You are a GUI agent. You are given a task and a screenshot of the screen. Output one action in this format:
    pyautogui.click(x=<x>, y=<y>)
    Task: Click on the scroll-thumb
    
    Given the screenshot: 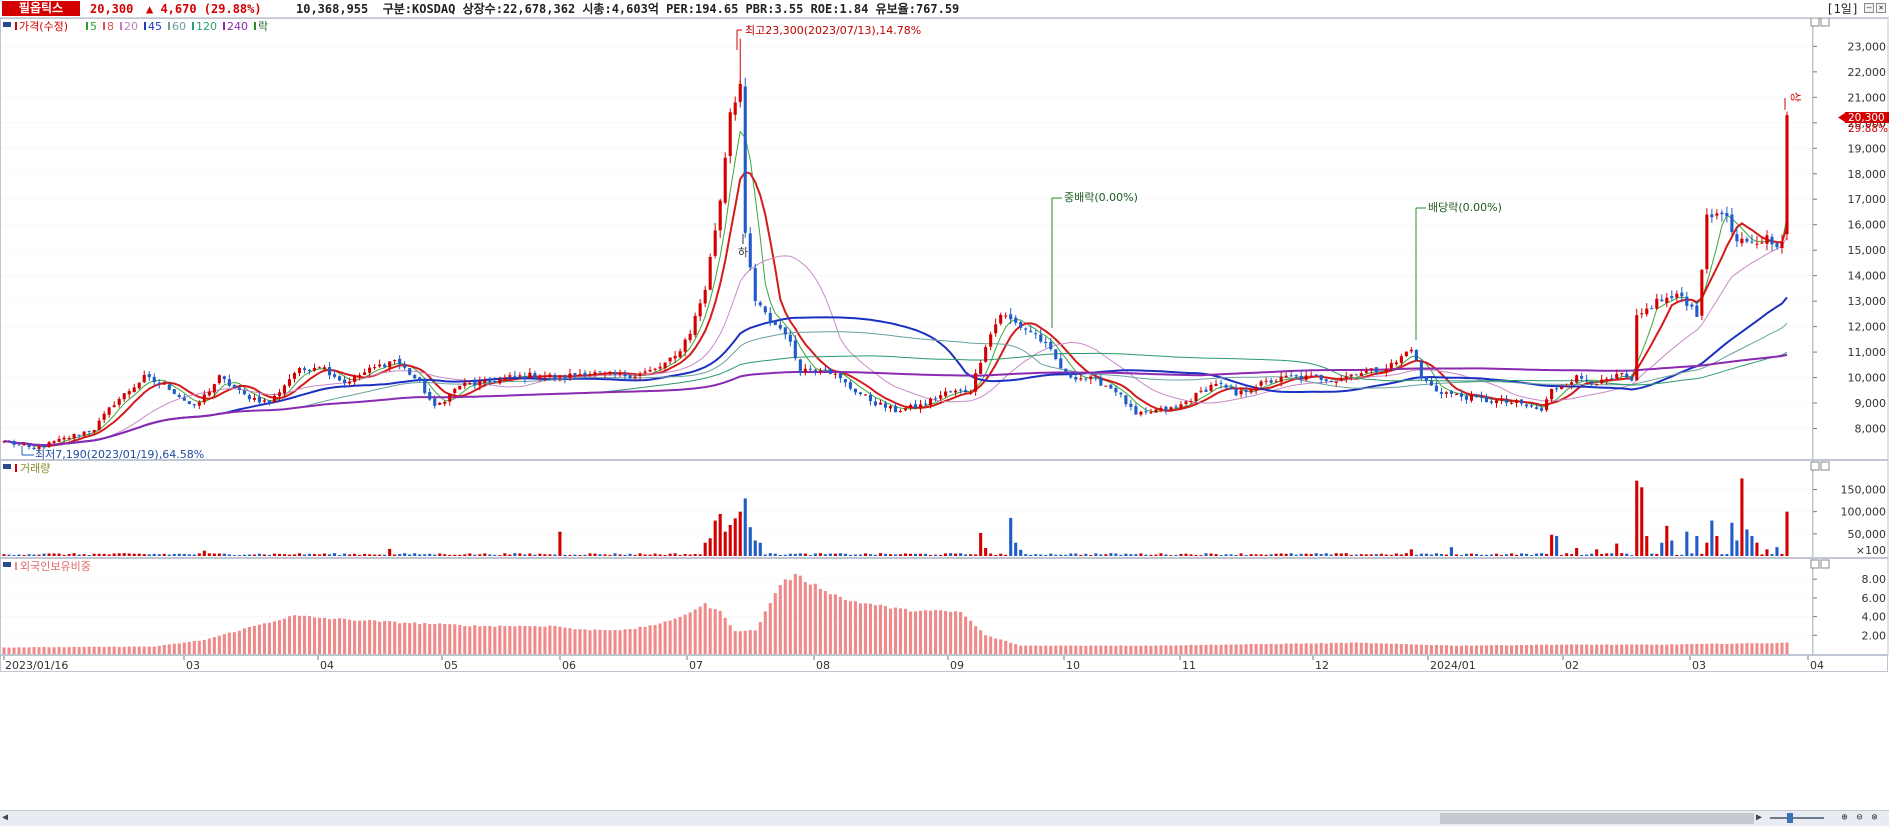 What is the action you would take?
    pyautogui.click(x=1597, y=818)
    